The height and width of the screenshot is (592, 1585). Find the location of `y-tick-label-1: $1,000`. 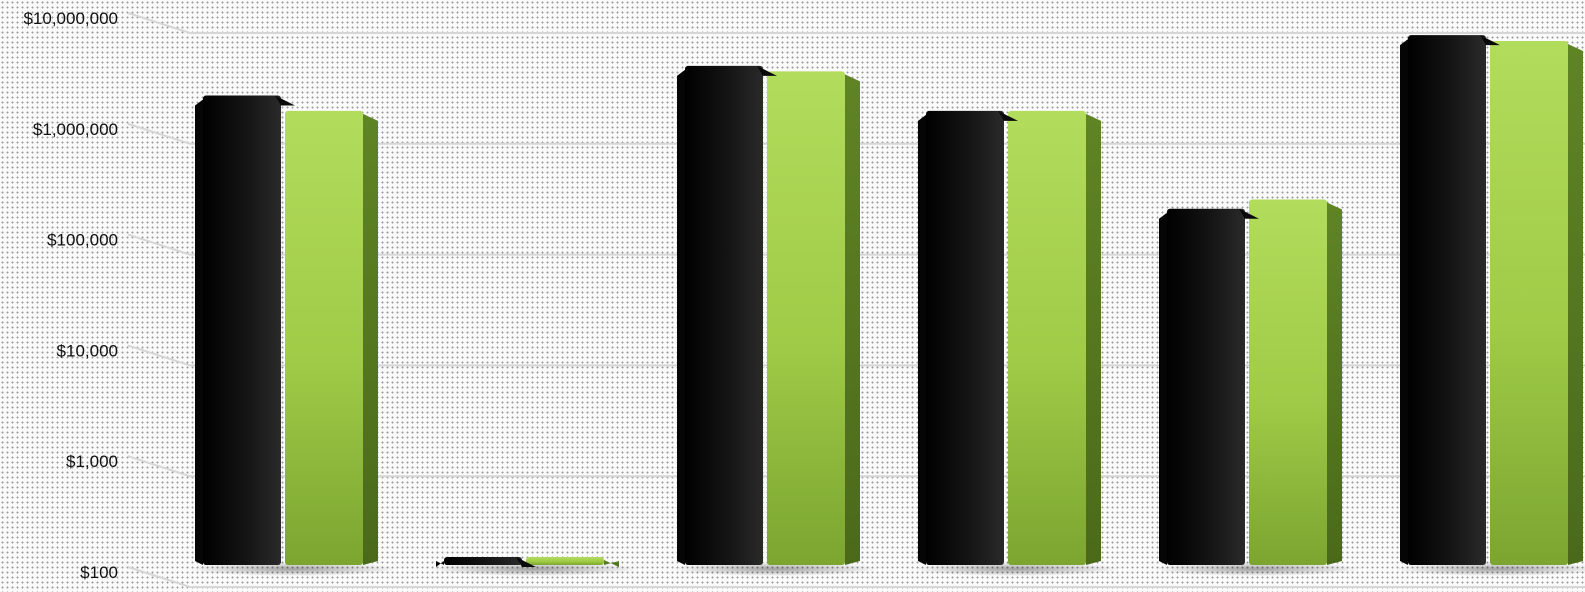

y-tick-label-1: $1,000 is located at coordinates (92, 461).